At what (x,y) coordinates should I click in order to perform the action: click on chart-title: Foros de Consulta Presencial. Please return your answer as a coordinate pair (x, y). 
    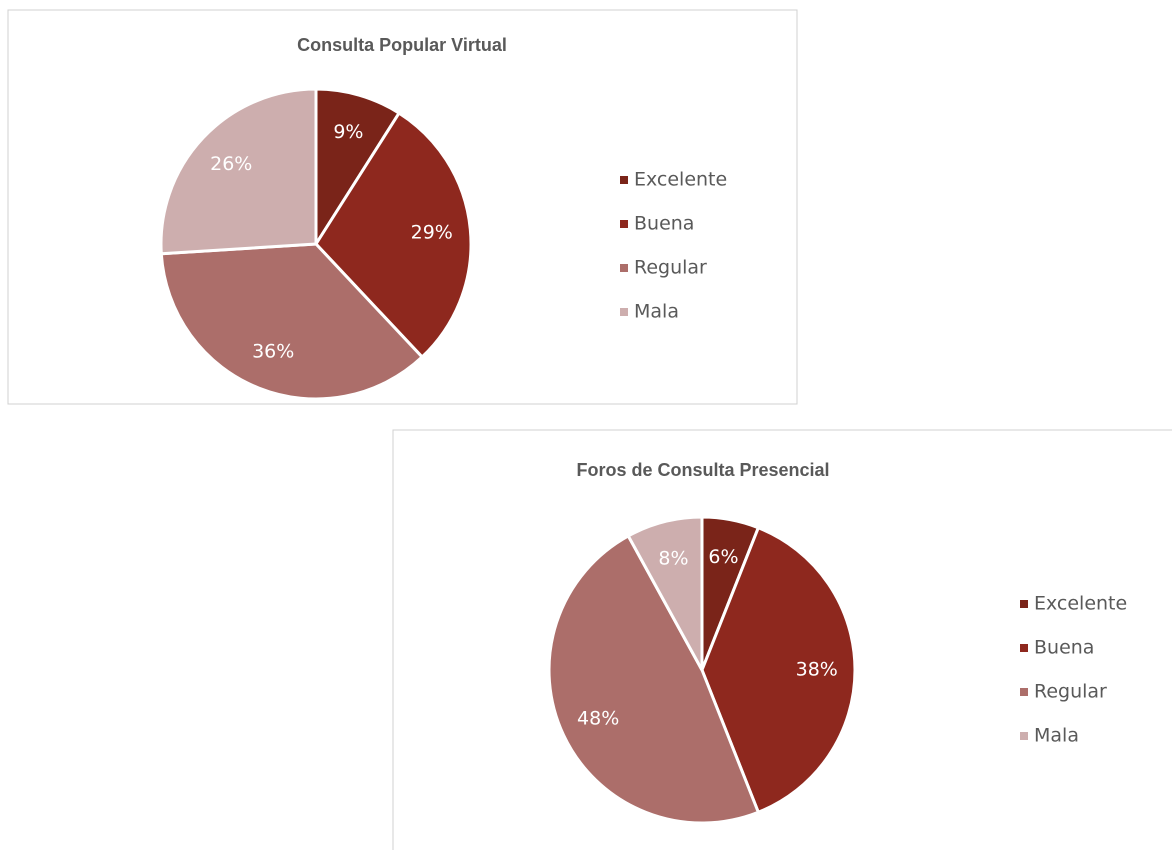
    Looking at the image, I should click on (702, 470).